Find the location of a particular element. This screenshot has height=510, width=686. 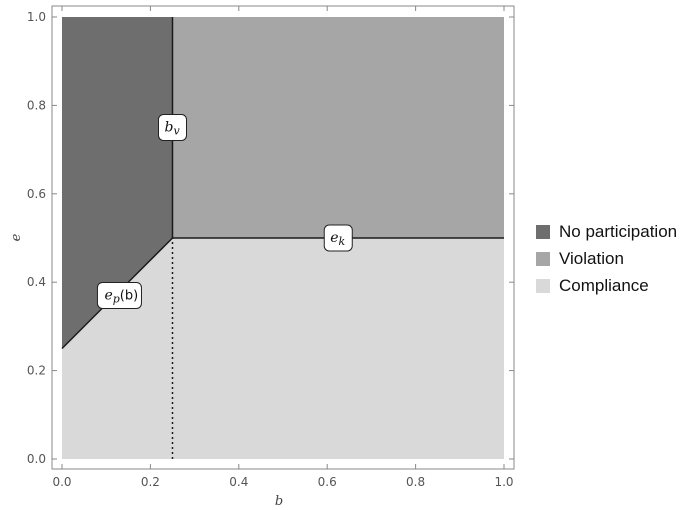

legend-swatch-no-participation is located at coordinates (543, 231).